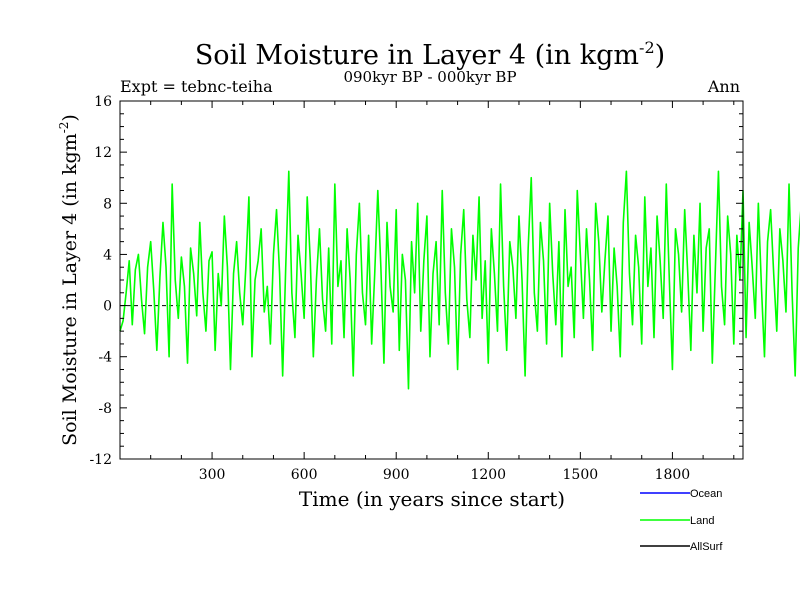 The width and height of the screenshot is (800, 600). What do you see at coordinates (706, 494) in the screenshot?
I see `legend-label-ocean: Ocean` at bounding box center [706, 494].